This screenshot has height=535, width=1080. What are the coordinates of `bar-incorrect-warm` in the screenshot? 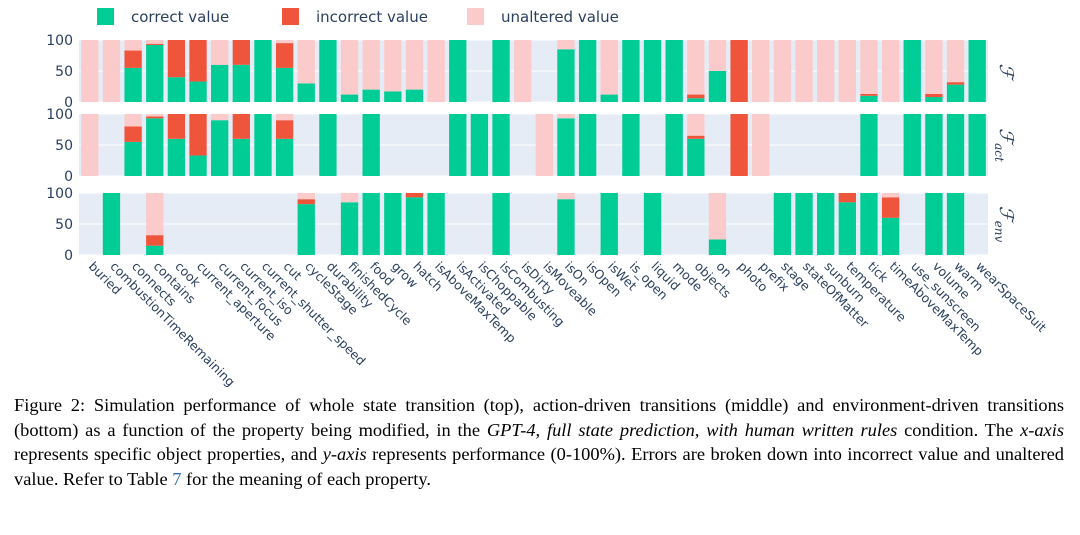 It's located at (955, 83).